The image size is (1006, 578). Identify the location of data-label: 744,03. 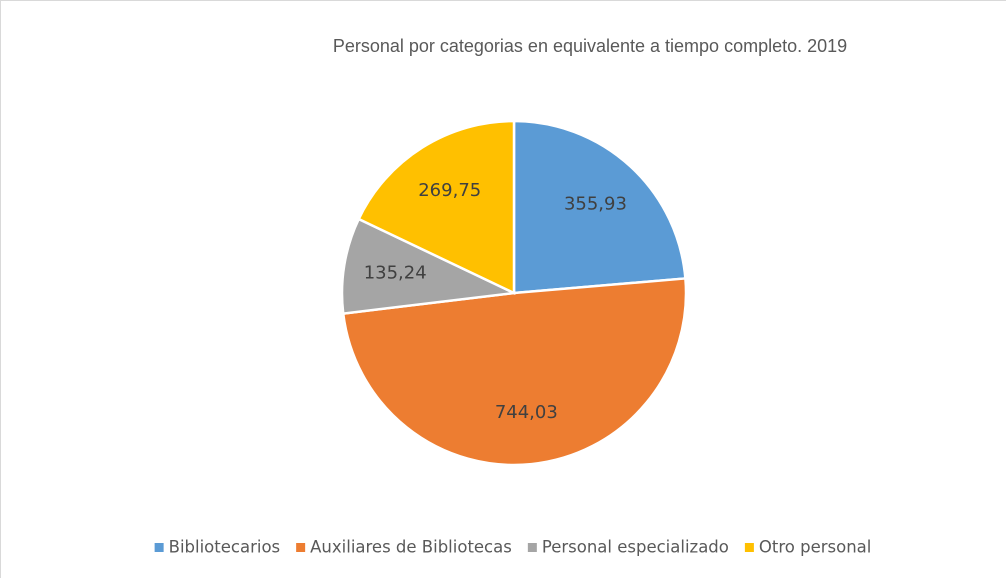
(526, 412).